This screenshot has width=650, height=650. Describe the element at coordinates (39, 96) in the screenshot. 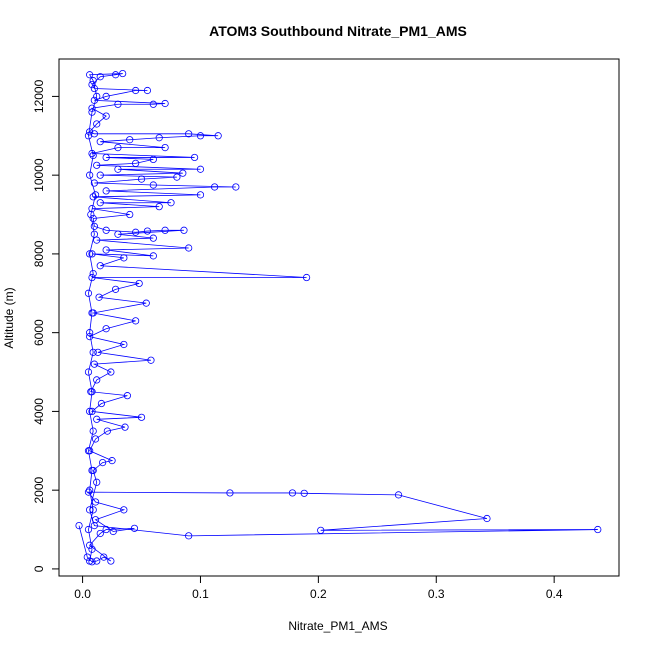

I see `y-tick-label: 12000` at that location.